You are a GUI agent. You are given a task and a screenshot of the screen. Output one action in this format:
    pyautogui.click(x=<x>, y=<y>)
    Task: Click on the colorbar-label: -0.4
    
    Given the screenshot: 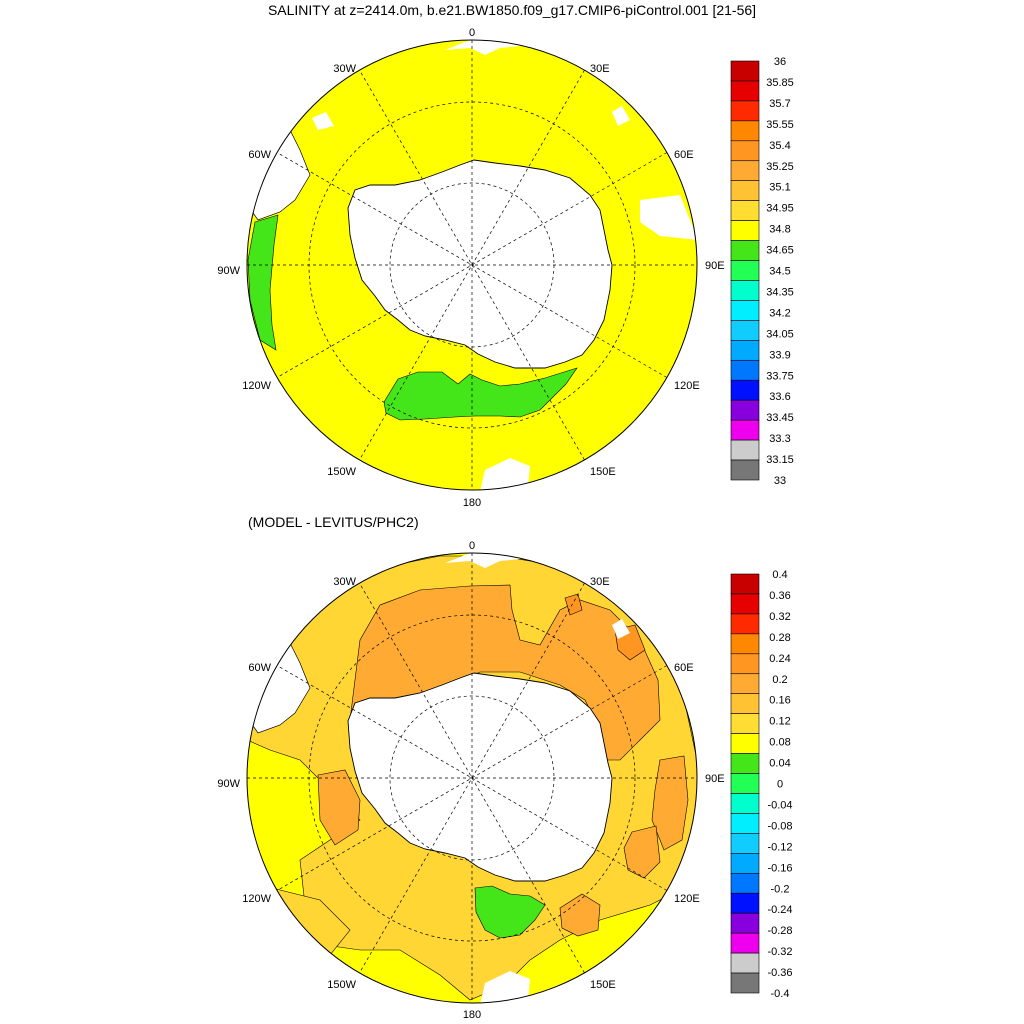 What is the action you would take?
    pyautogui.click(x=780, y=994)
    